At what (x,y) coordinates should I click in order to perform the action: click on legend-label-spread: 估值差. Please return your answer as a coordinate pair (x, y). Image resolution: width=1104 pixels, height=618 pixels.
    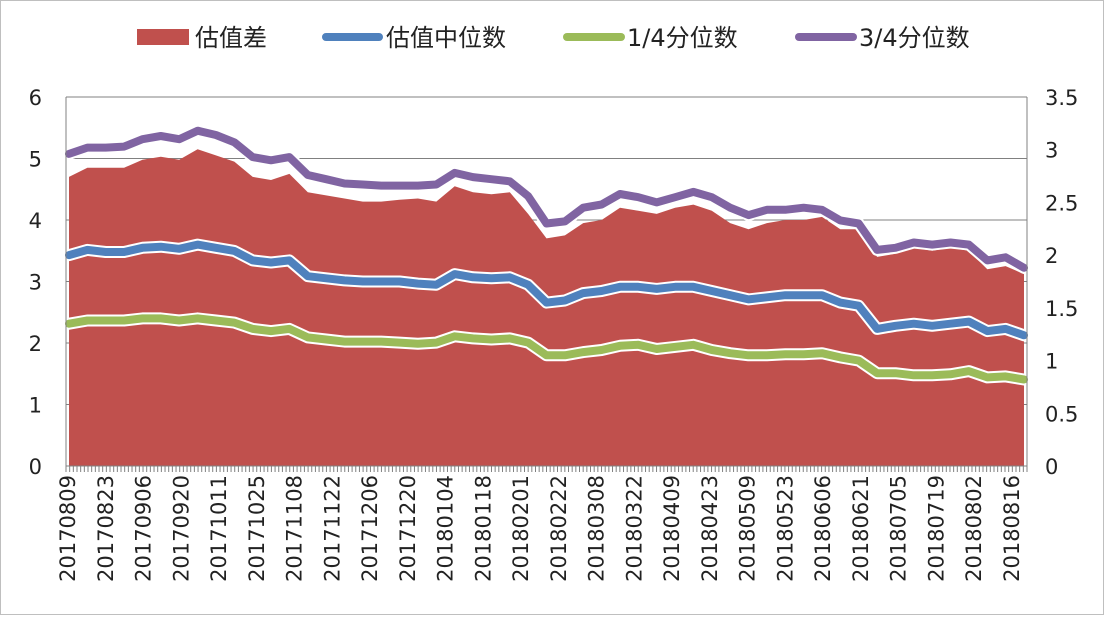
    Looking at the image, I should click on (231, 38).